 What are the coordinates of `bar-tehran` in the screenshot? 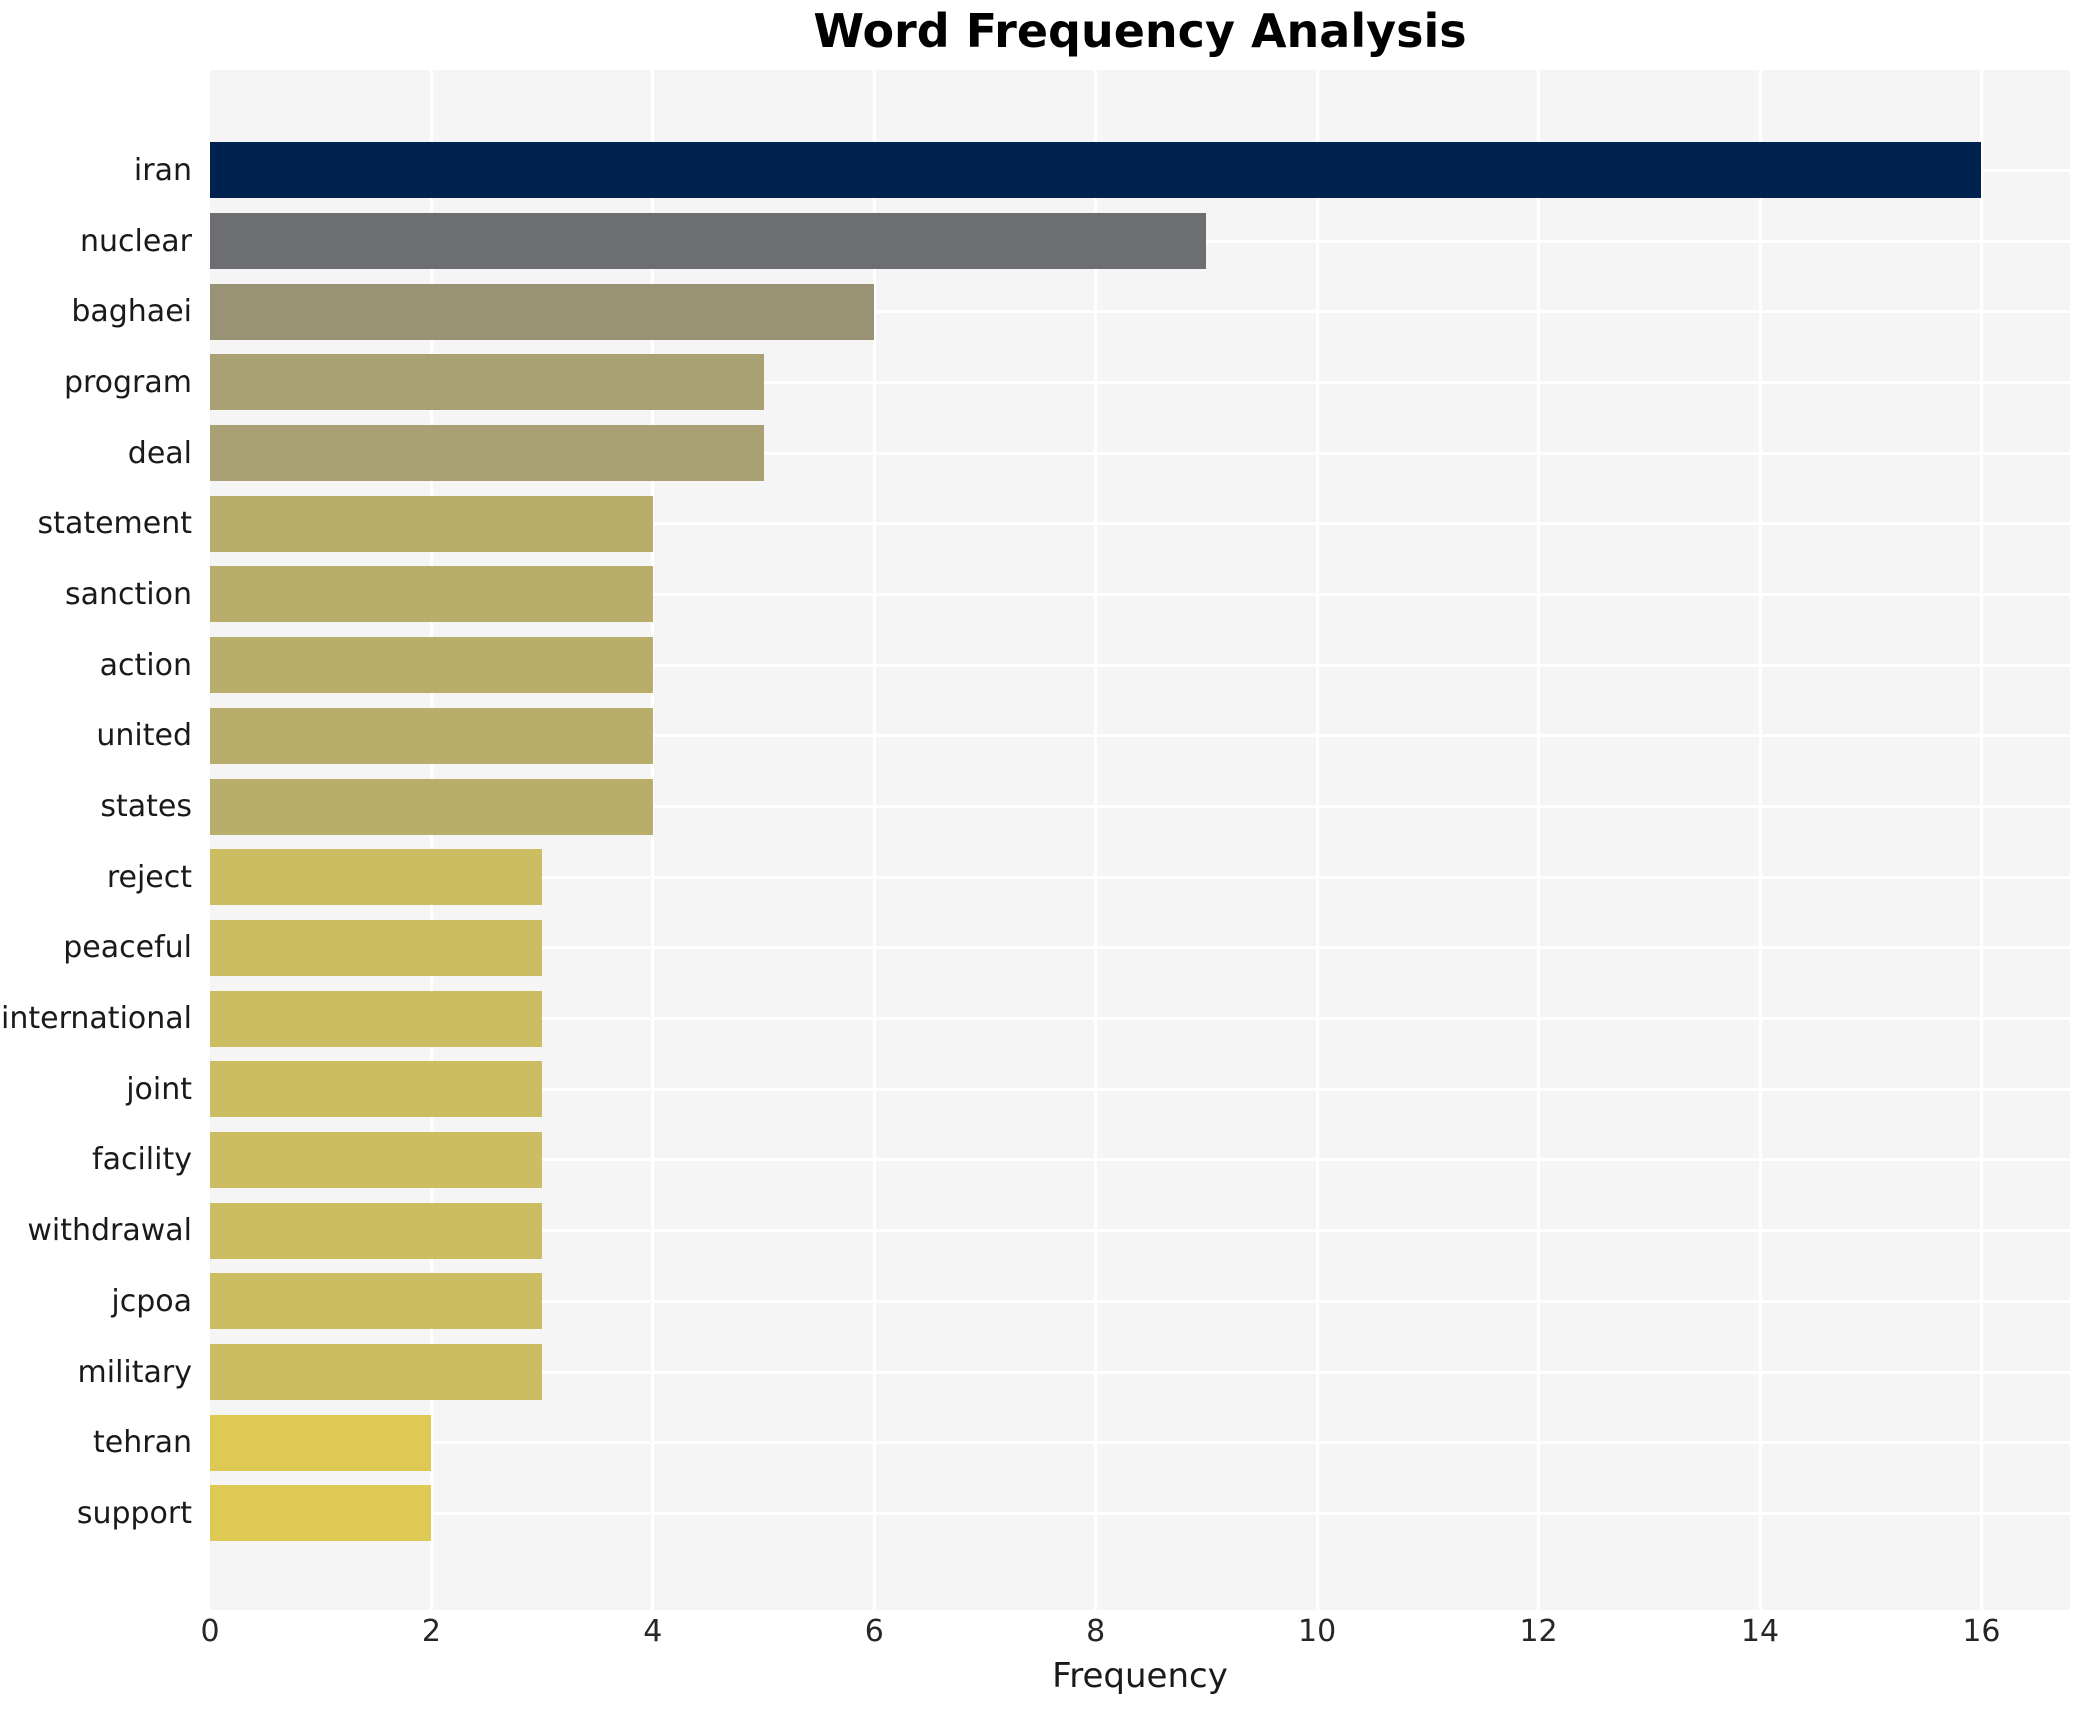 It's located at (321, 1442).